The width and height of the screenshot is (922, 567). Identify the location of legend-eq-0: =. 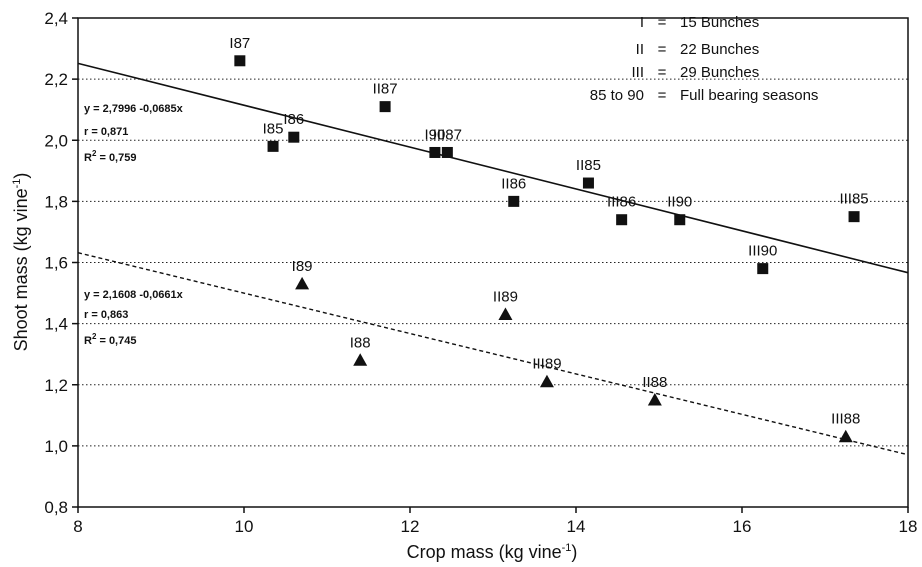
(662, 22).